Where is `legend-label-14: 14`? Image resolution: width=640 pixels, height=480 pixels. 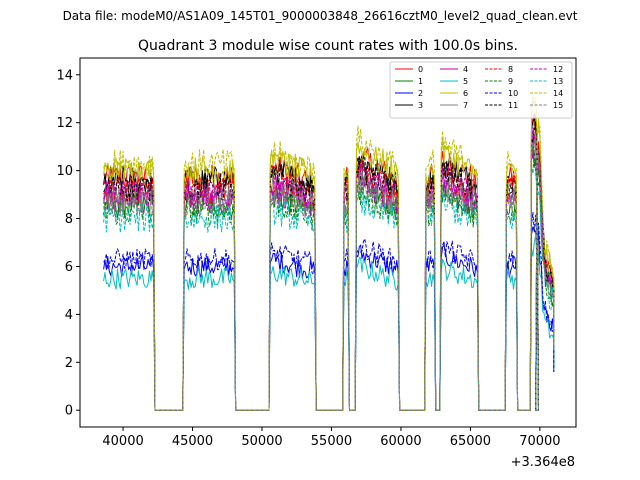 legend-label-14: 14 is located at coordinates (558, 93).